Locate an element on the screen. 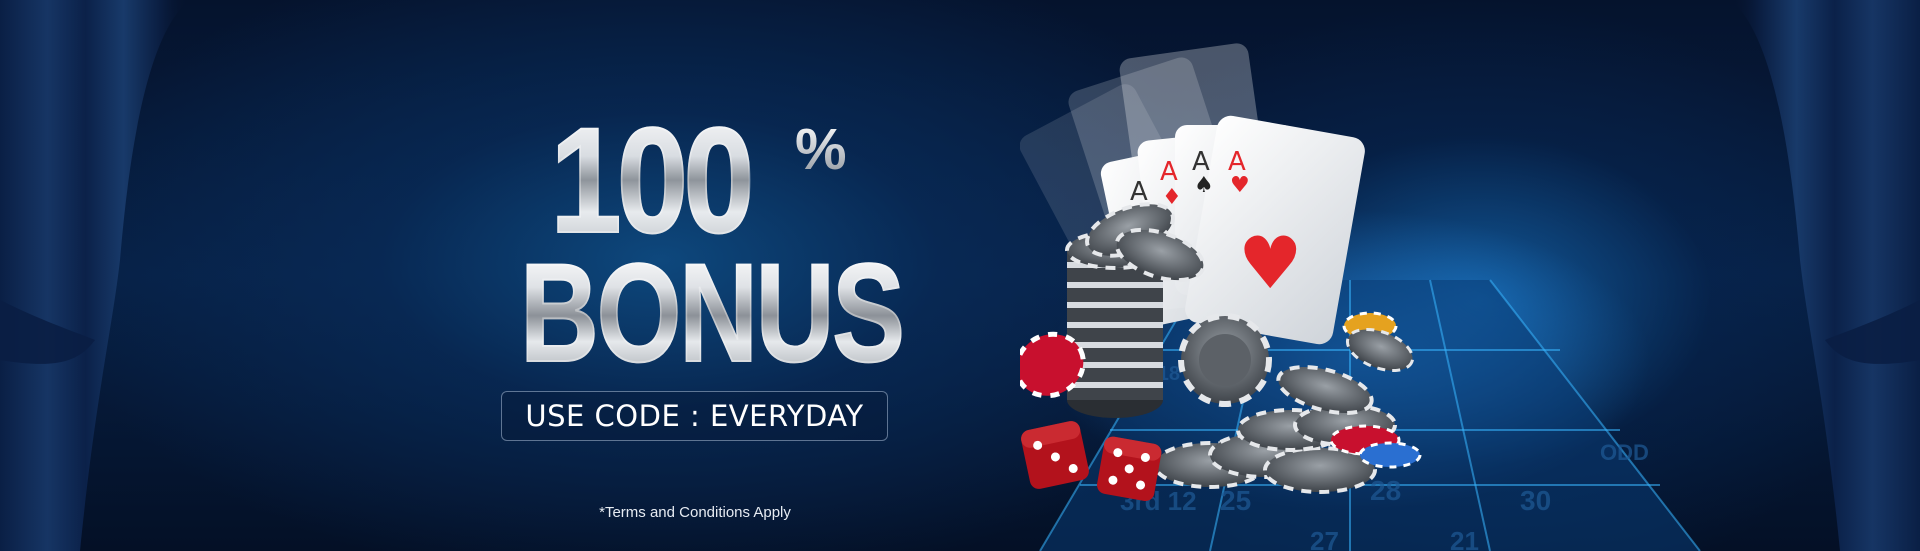 This screenshot has height=551, width=1920. dice-icon is located at coordinates (1091, 461).